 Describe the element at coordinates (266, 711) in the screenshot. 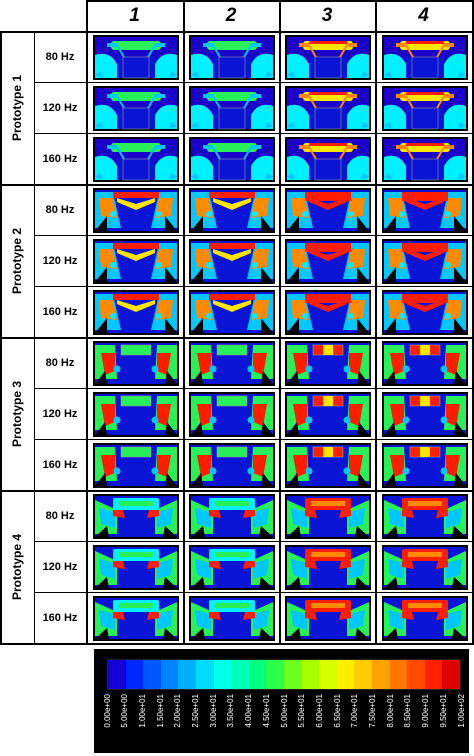

I see `colorbar-tick-text: 4.50e+01` at that location.